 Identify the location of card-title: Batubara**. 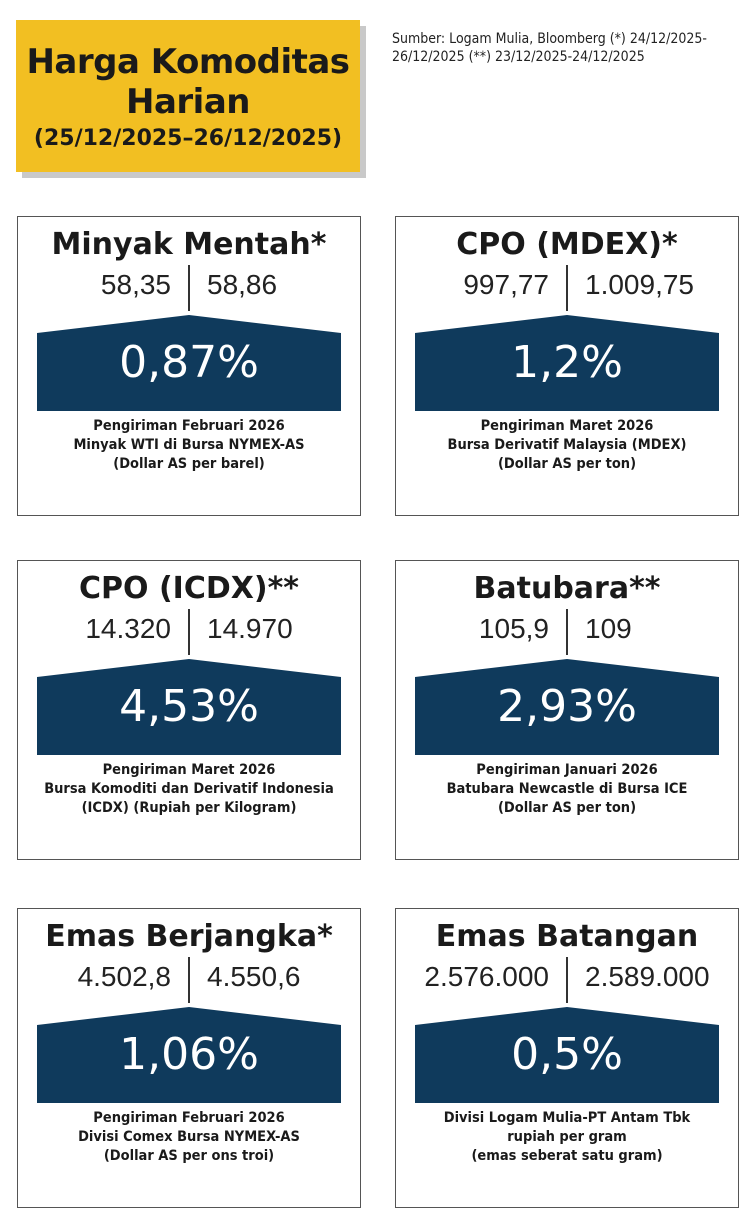
(567, 588).